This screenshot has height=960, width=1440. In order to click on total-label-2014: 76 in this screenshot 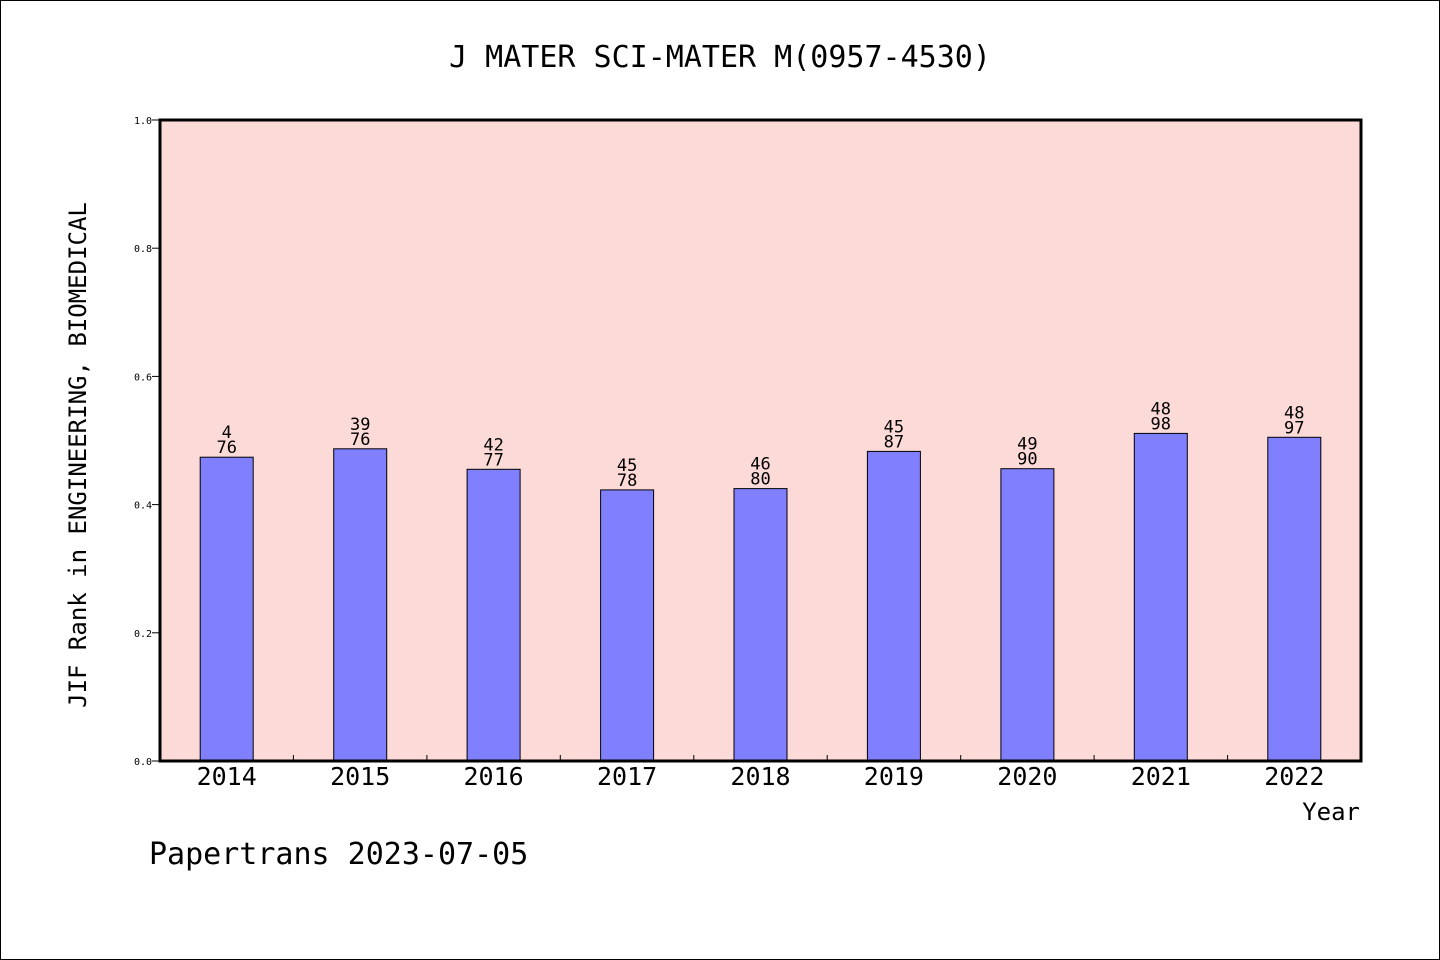, I will do `click(226, 448)`.